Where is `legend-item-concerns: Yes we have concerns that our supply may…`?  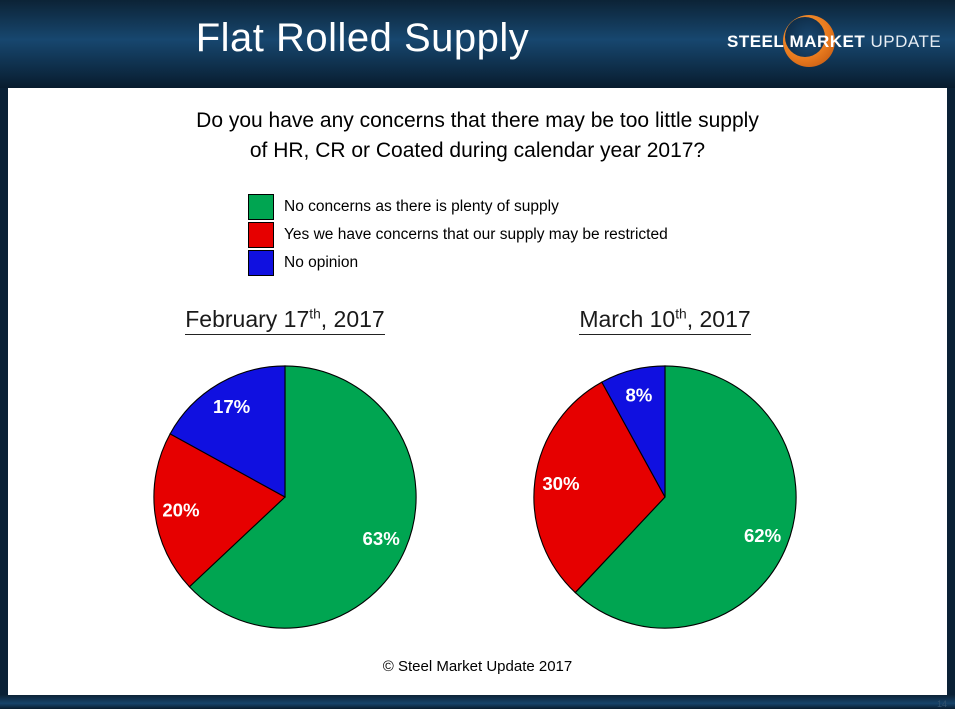
legend-item-concerns: Yes we have concerns that our supply may… is located at coordinates (458, 235).